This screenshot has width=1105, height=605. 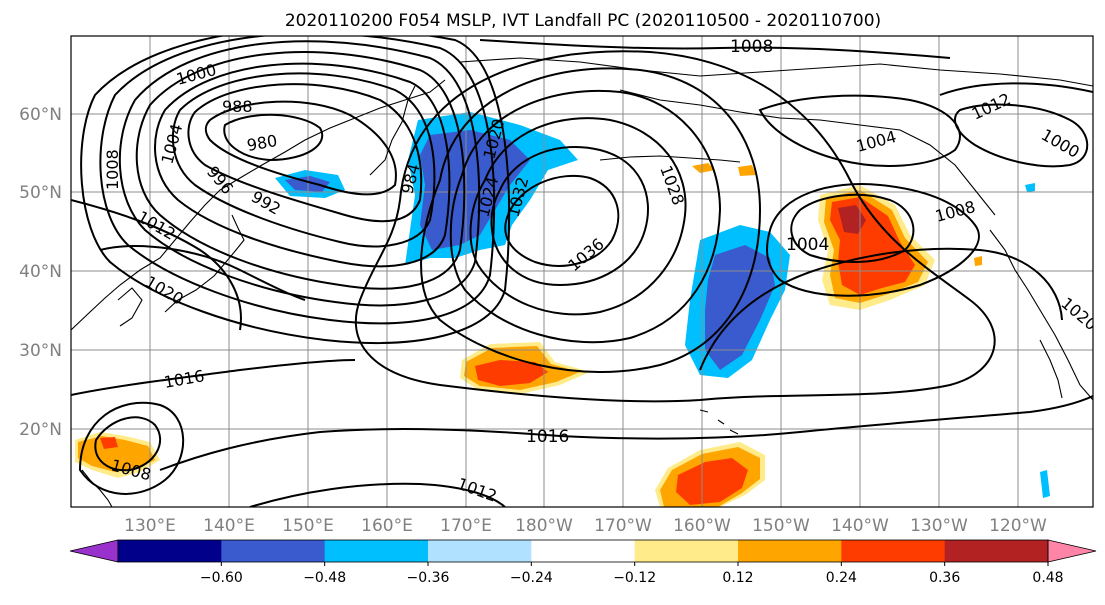 I want to click on coastline-japan, so click(x=204, y=263).